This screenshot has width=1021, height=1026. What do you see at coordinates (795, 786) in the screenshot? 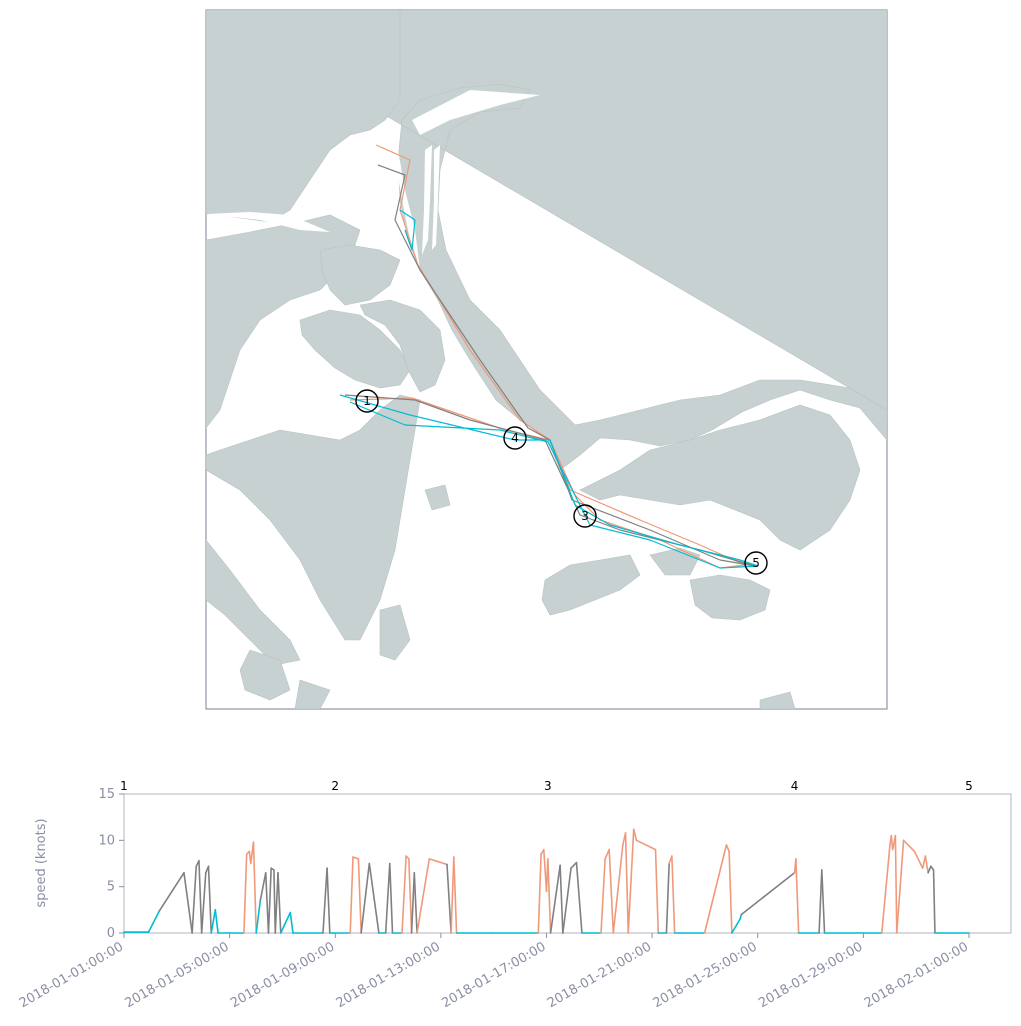
I see `stop-marker-label: 4` at bounding box center [795, 786].